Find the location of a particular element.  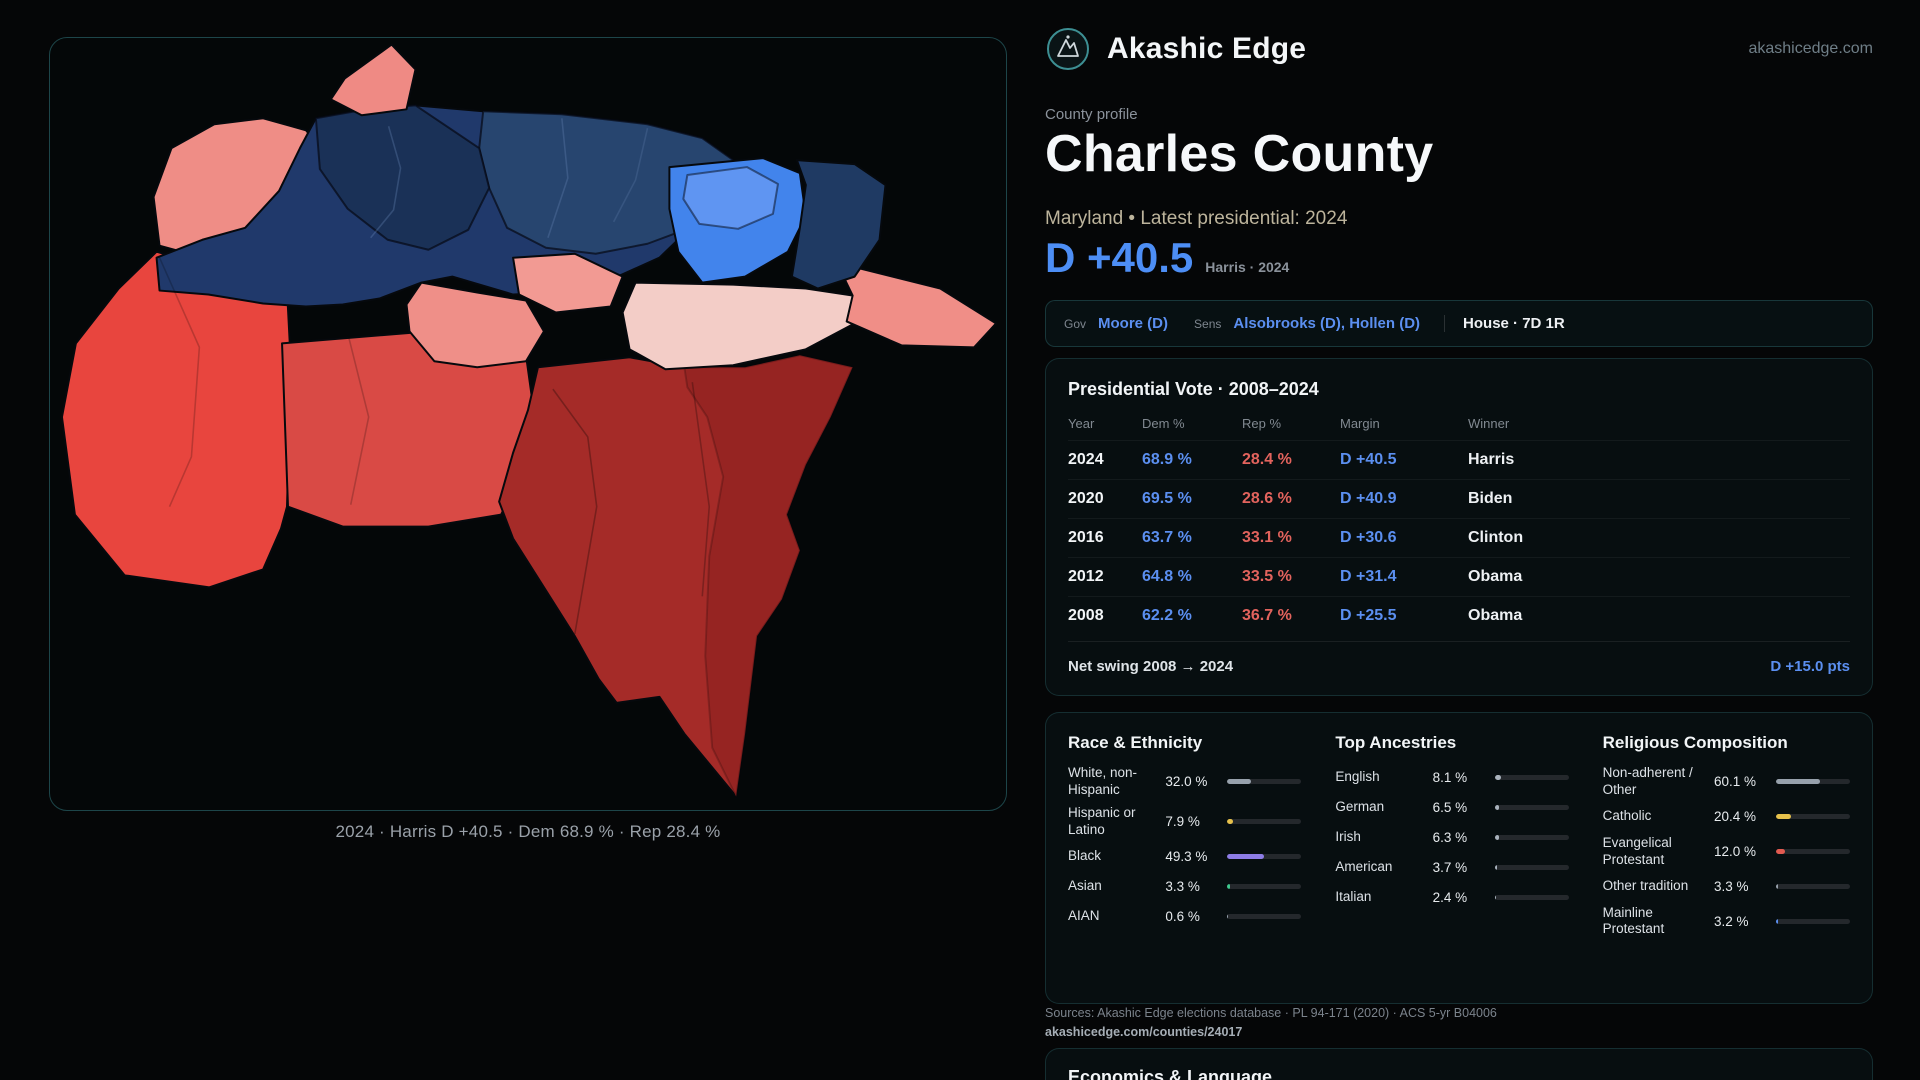

demo-value: 8.1 % is located at coordinates (1450, 777).